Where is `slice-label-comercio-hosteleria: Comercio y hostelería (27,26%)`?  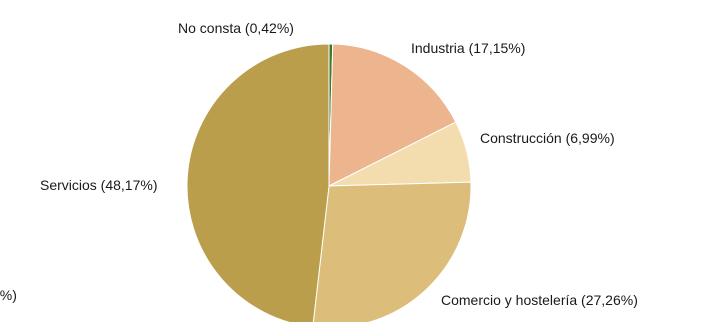 slice-label-comercio-hosteleria: Comercio y hostelería (27,26%) is located at coordinates (539, 300).